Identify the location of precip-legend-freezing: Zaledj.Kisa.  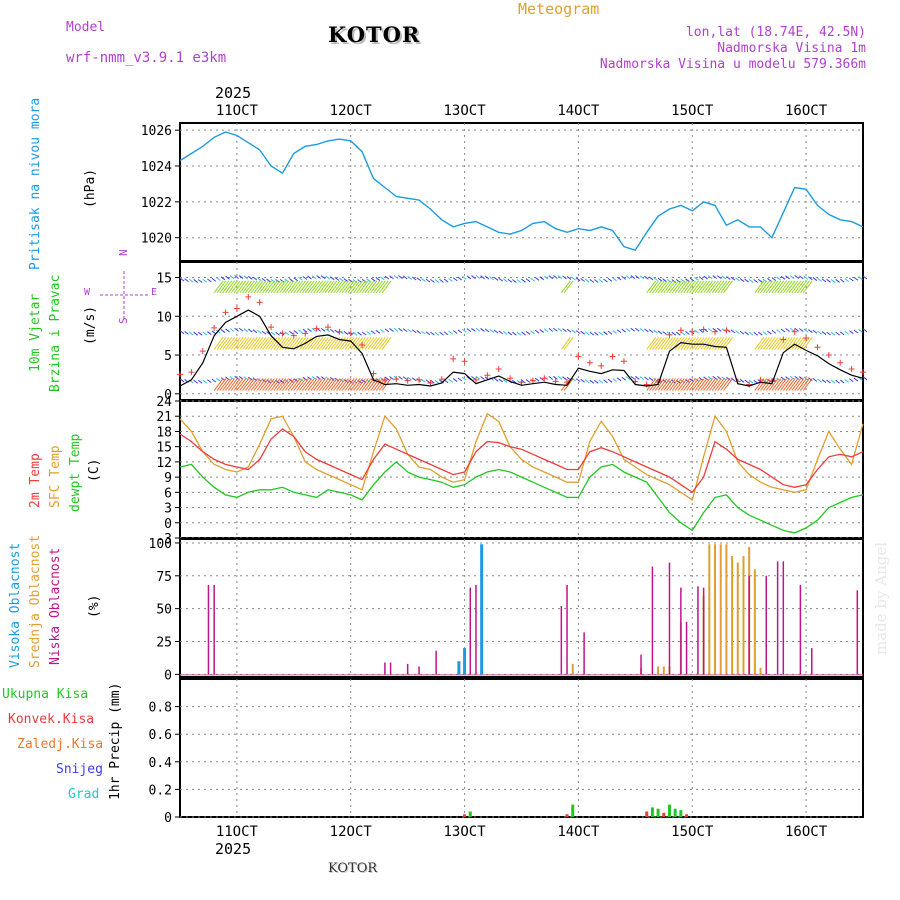
(60, 744).